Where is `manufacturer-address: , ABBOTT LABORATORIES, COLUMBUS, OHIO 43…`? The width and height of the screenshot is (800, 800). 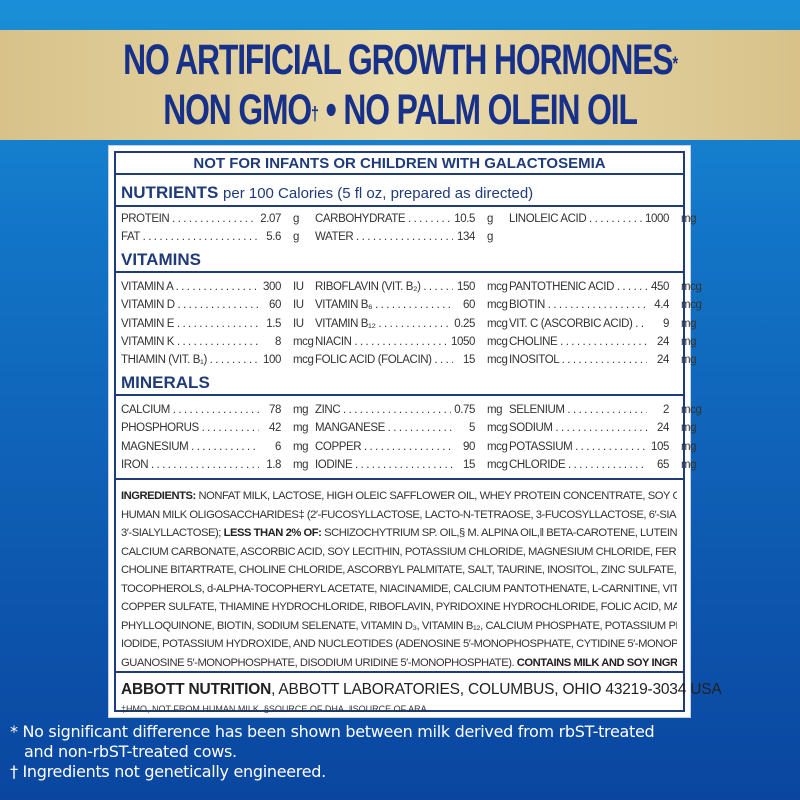 manufacturer-address: , ABBOTT LABORATORIES, COLUMBUS, OHIO 43… is located at coordinates (496, 689).